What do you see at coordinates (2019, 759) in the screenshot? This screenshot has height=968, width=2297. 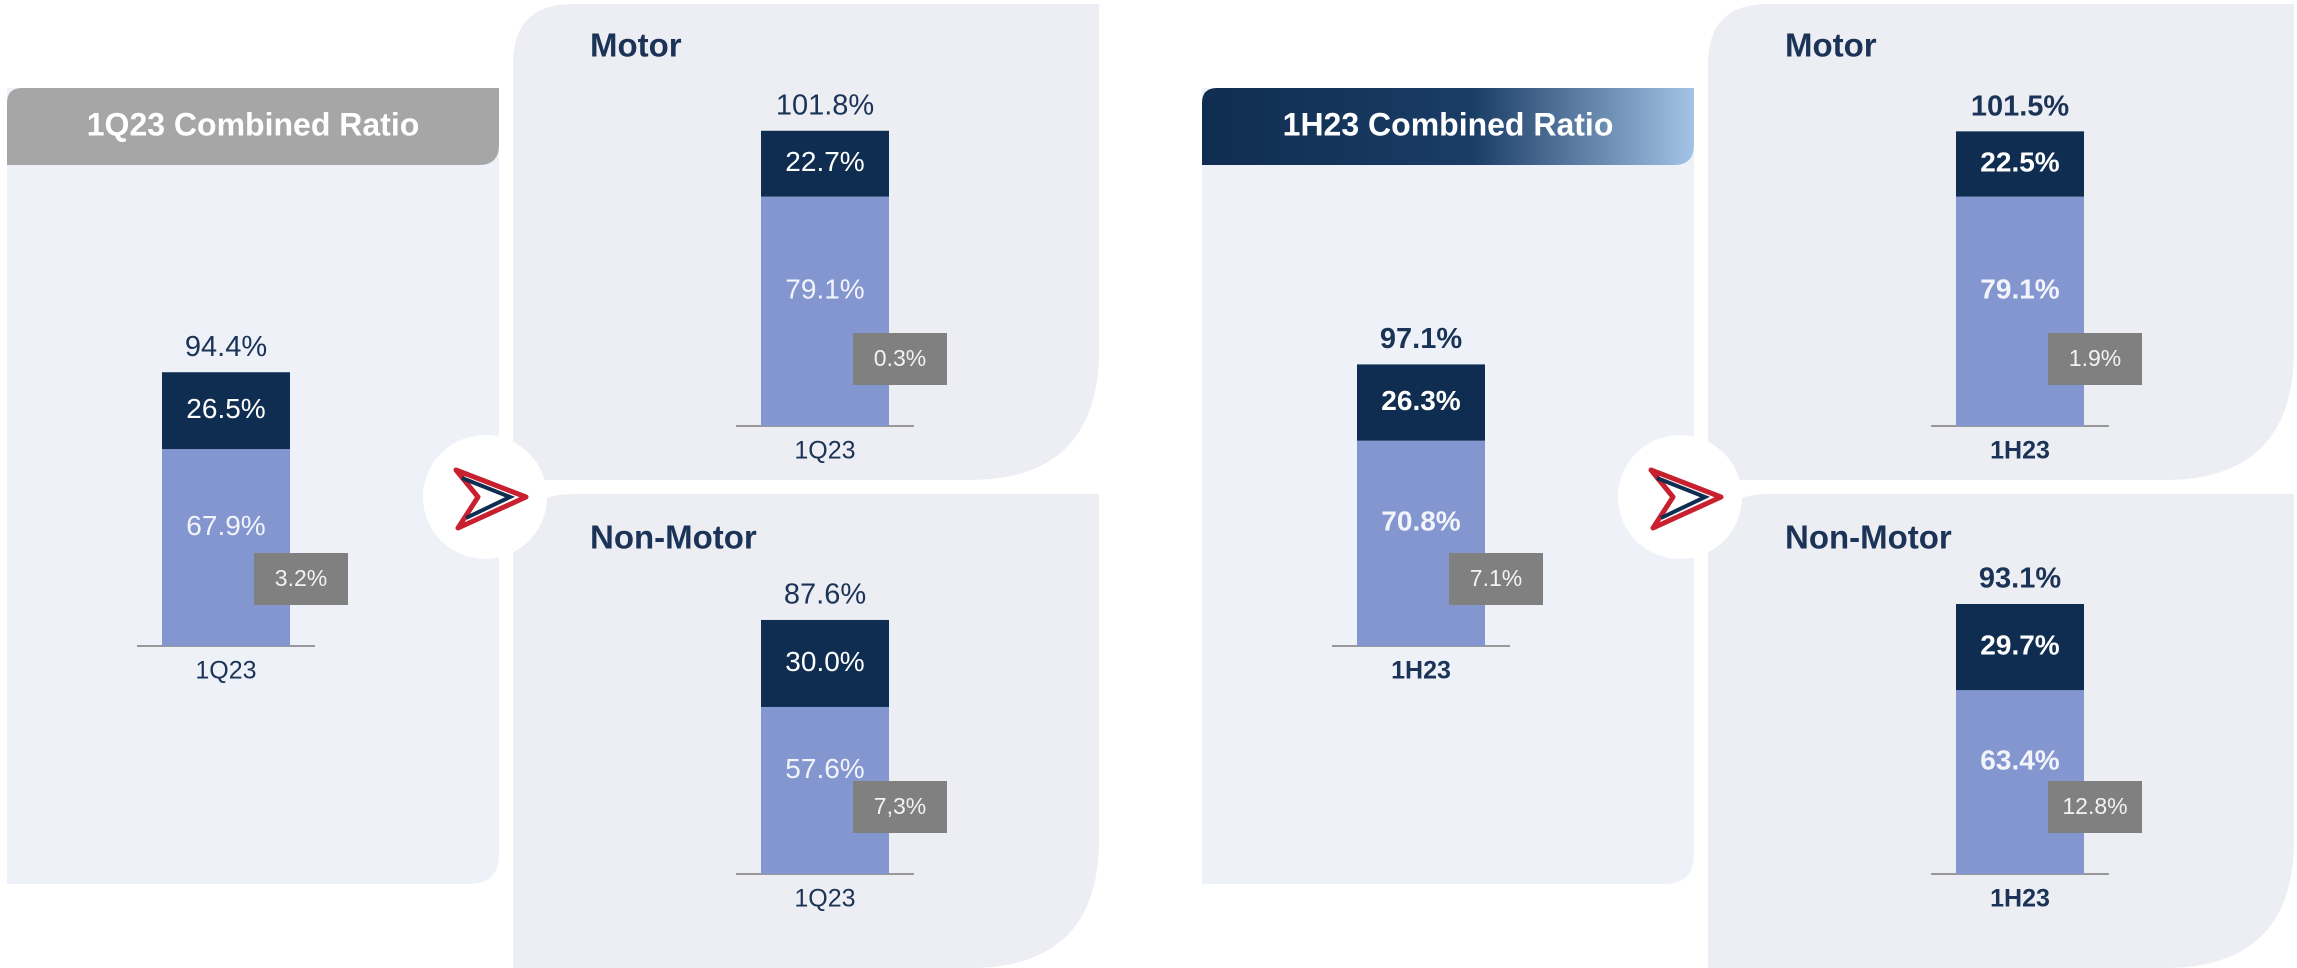 I see `segment-label: 63.4%` at bounding box center [2019, 759].